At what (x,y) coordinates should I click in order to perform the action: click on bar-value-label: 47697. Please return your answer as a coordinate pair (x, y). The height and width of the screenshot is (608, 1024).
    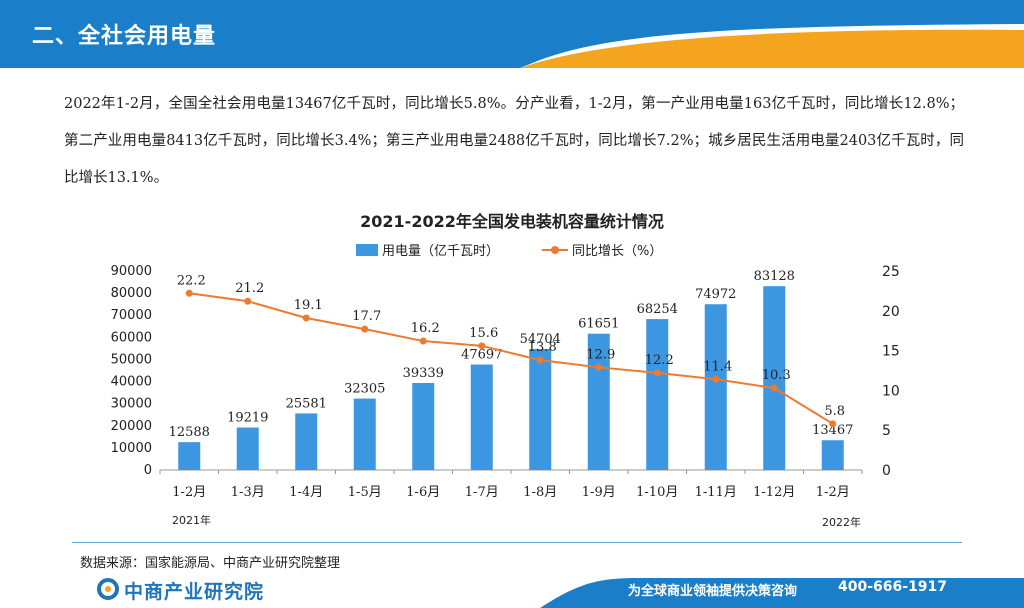
    Looking at the image, I should click on (481, 355).